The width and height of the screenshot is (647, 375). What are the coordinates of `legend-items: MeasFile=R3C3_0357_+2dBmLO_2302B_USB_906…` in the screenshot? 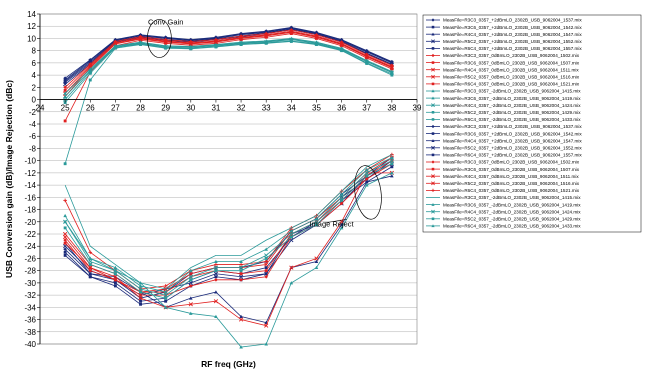 It's located at (504, 123).